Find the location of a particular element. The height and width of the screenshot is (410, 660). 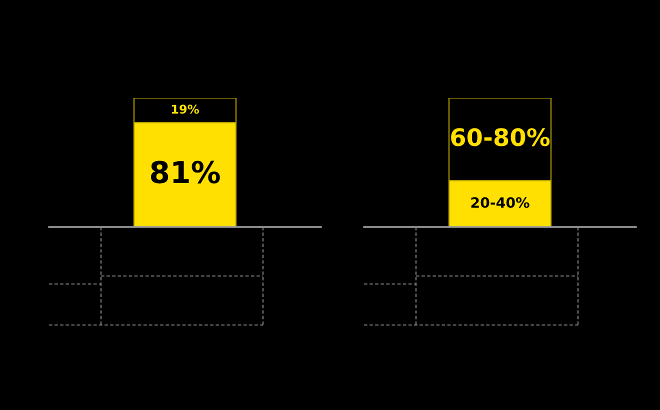

annotation: 20-40% is located at coordinates (500, 202).